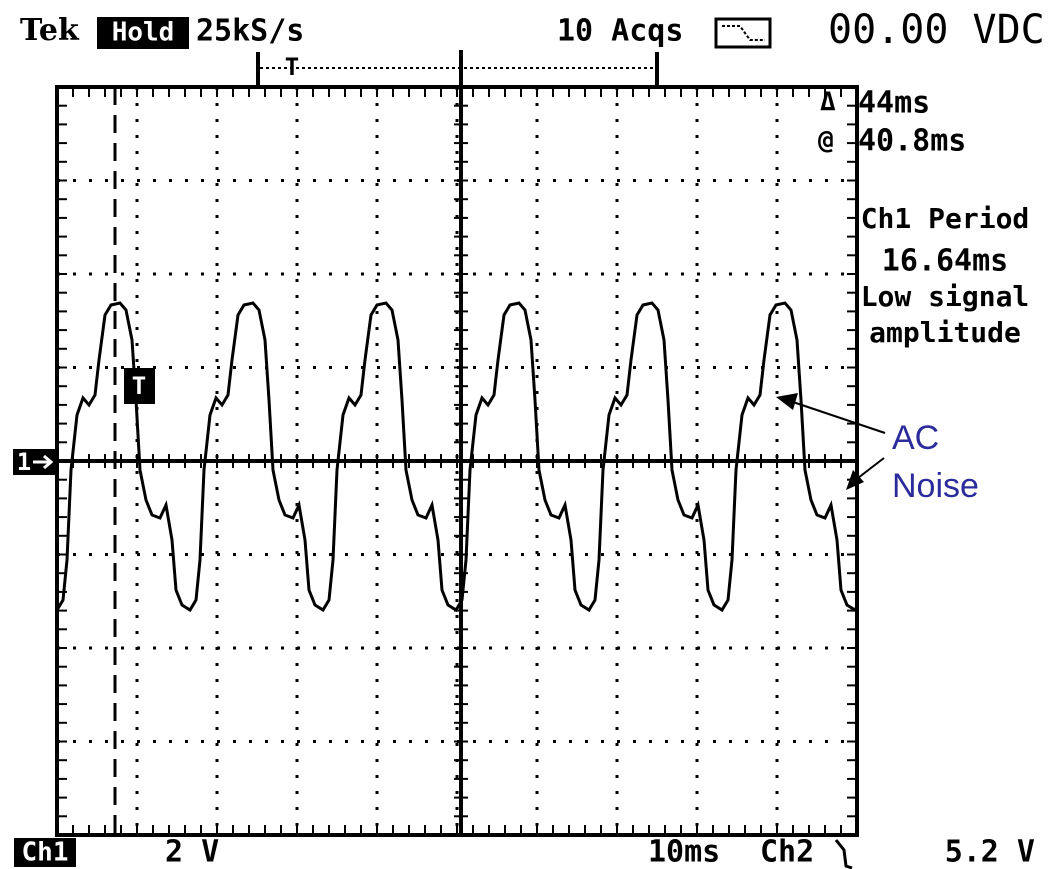 Image resolution: width=1049 pixels, height=869 pixels. Describe the element at coordinates (894, 103) in the screenshot. I see `delta-value: 44ms` at that location.